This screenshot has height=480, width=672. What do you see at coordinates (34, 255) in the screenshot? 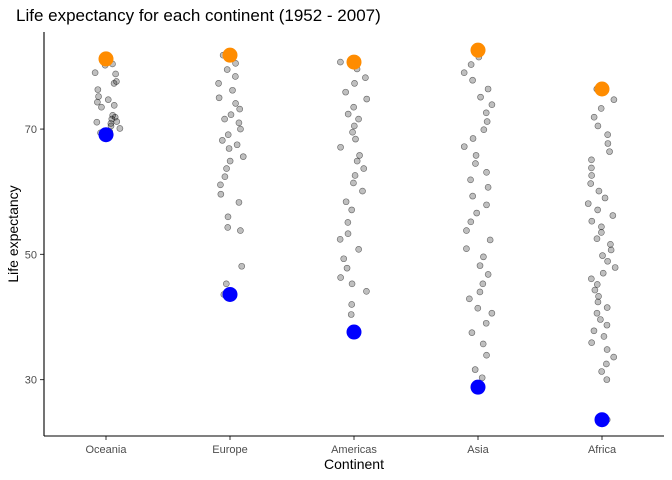
I see `y-axis-ticks: 30 50 70` at bounding box center [34, 255].